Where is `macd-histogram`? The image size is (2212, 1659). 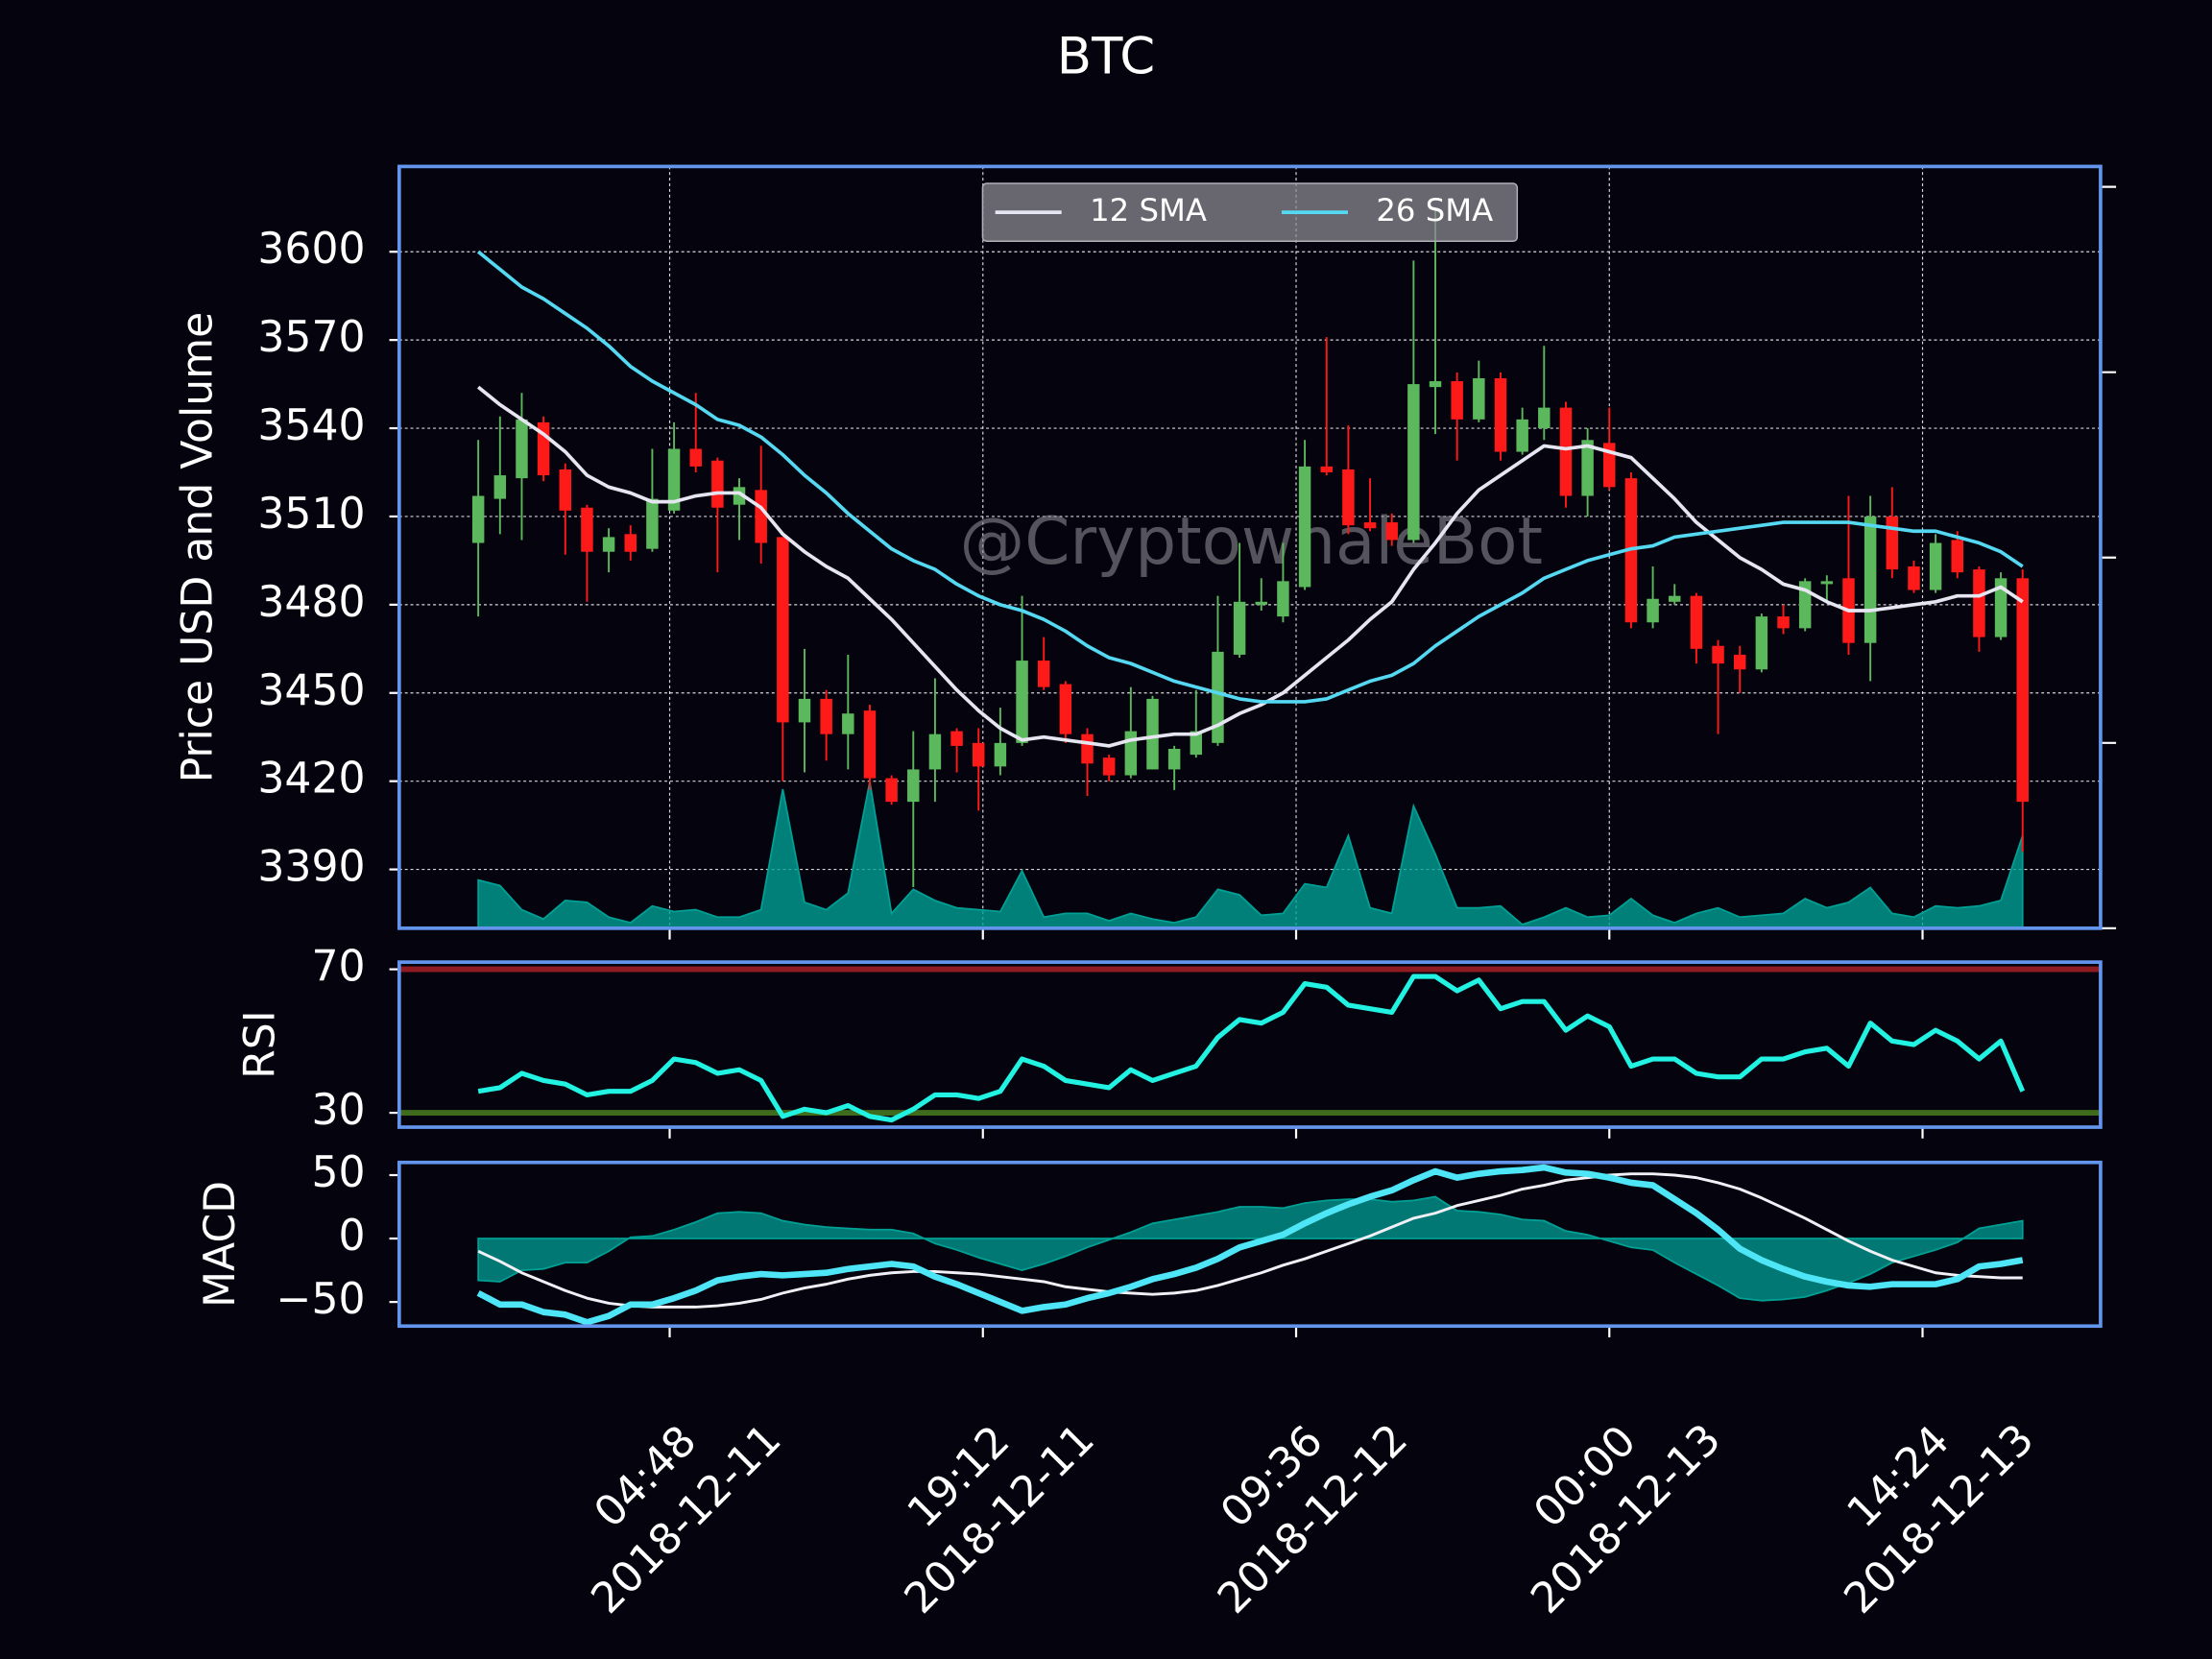
macd-histogram is located at coordinates (1250, 1248).